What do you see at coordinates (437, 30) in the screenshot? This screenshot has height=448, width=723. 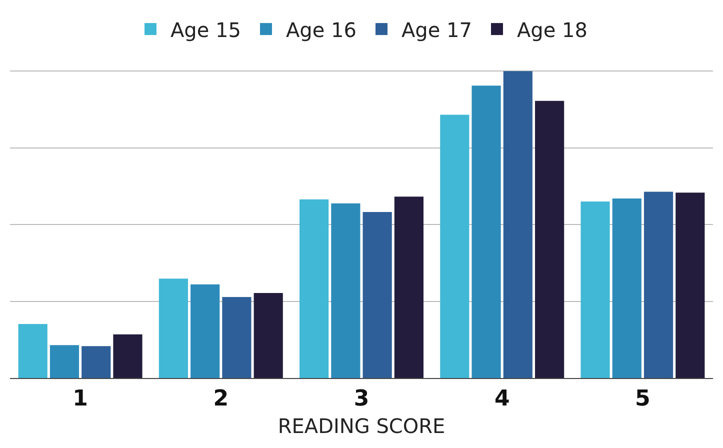 I see `legend-label: Age 17` at bounding box center [437, 30].